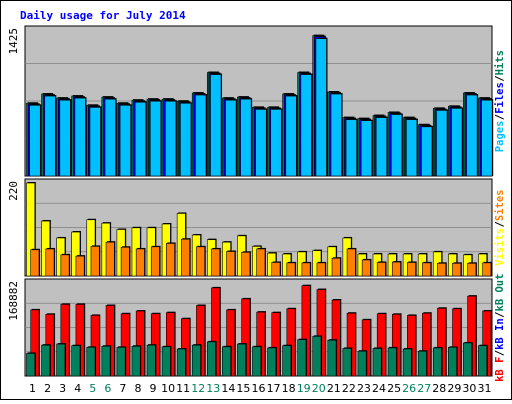 The height and width of the screenshot is (404, 512). Describe the element at coordinates (35, 263) in the screenshot. I see `bar-sites-day1` at that location.